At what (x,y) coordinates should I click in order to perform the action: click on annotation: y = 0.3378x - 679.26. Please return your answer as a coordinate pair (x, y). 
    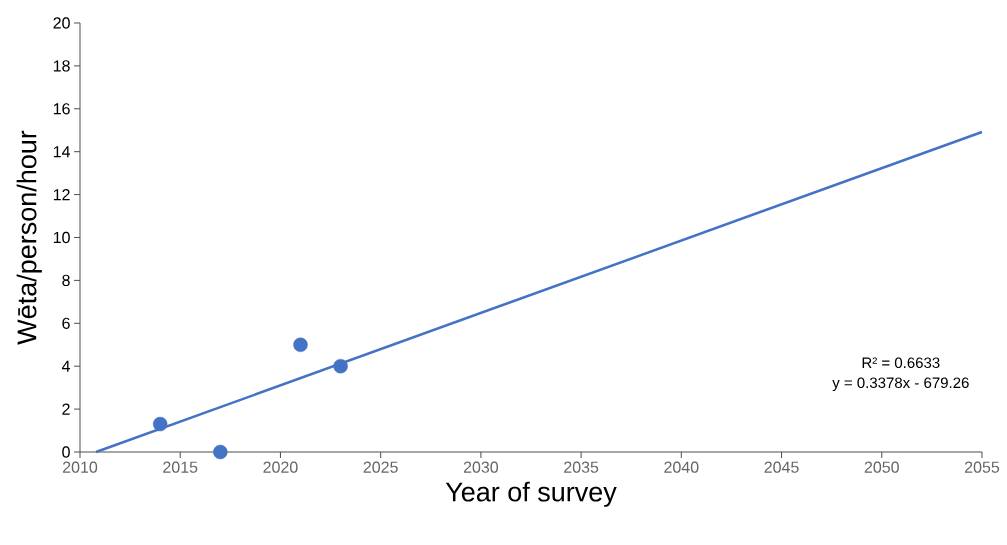
    Looking at the image, I should click on (900, 384).